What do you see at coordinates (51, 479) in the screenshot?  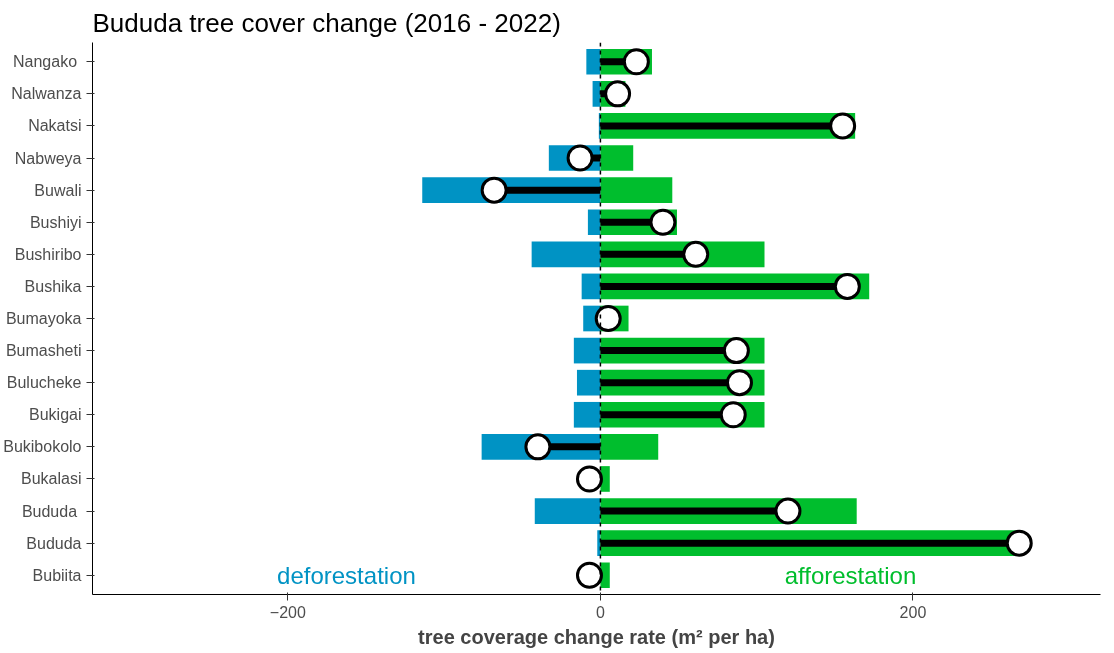 I see `y-tick-label: Bukalasi` at bounding box center [51, 479].